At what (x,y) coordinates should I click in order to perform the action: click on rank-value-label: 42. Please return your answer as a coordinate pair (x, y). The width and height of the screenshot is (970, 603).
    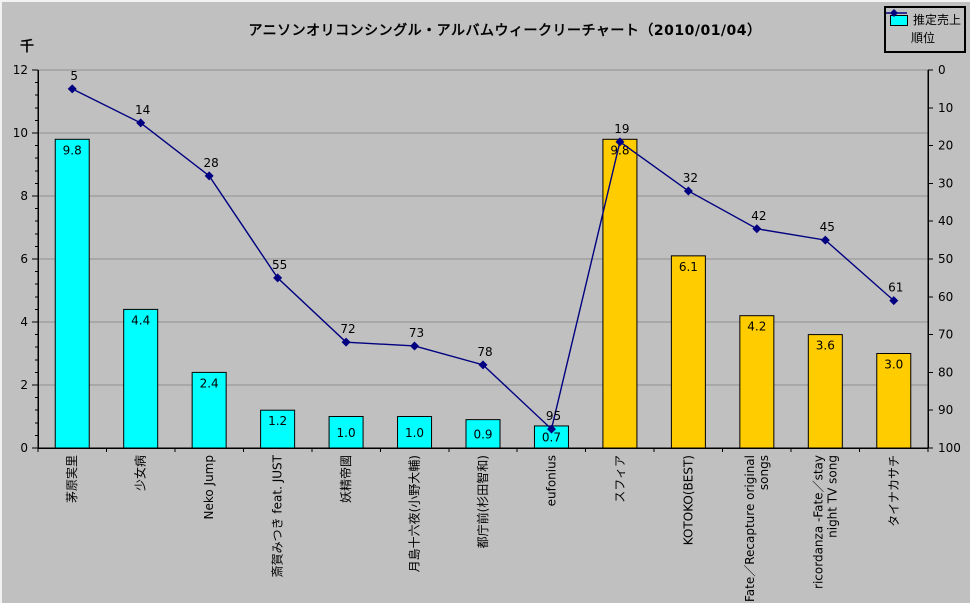
    Looking at the image, I should click on (758, 216).